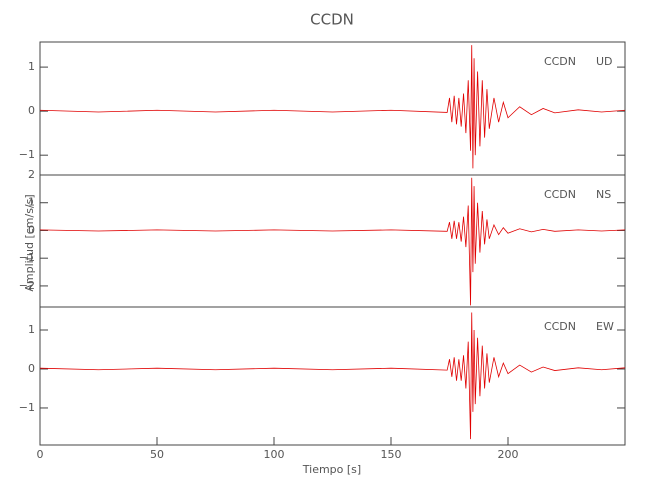  What do you see at coordinates (29, 242) in the screenshot?
I see `y-axis-label: Amplitud [cm/s/s]` at bounding box center [29, 242].